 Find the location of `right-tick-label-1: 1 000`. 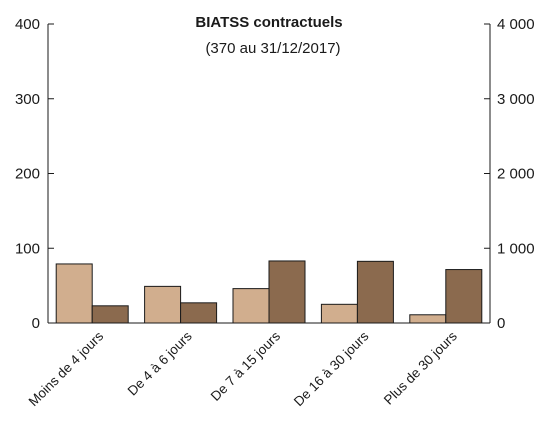

right-tick-label-1: 1 000 is located at coordinates (516, 248).